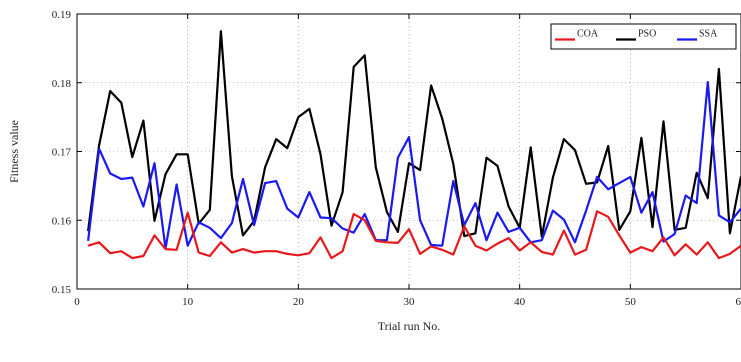 Image resolution: width=741 pixels, height=362 pixels. Describe the element at coordinates (62, 290) in the screenshot. I see `y-tick-label: 0.15` at that location.